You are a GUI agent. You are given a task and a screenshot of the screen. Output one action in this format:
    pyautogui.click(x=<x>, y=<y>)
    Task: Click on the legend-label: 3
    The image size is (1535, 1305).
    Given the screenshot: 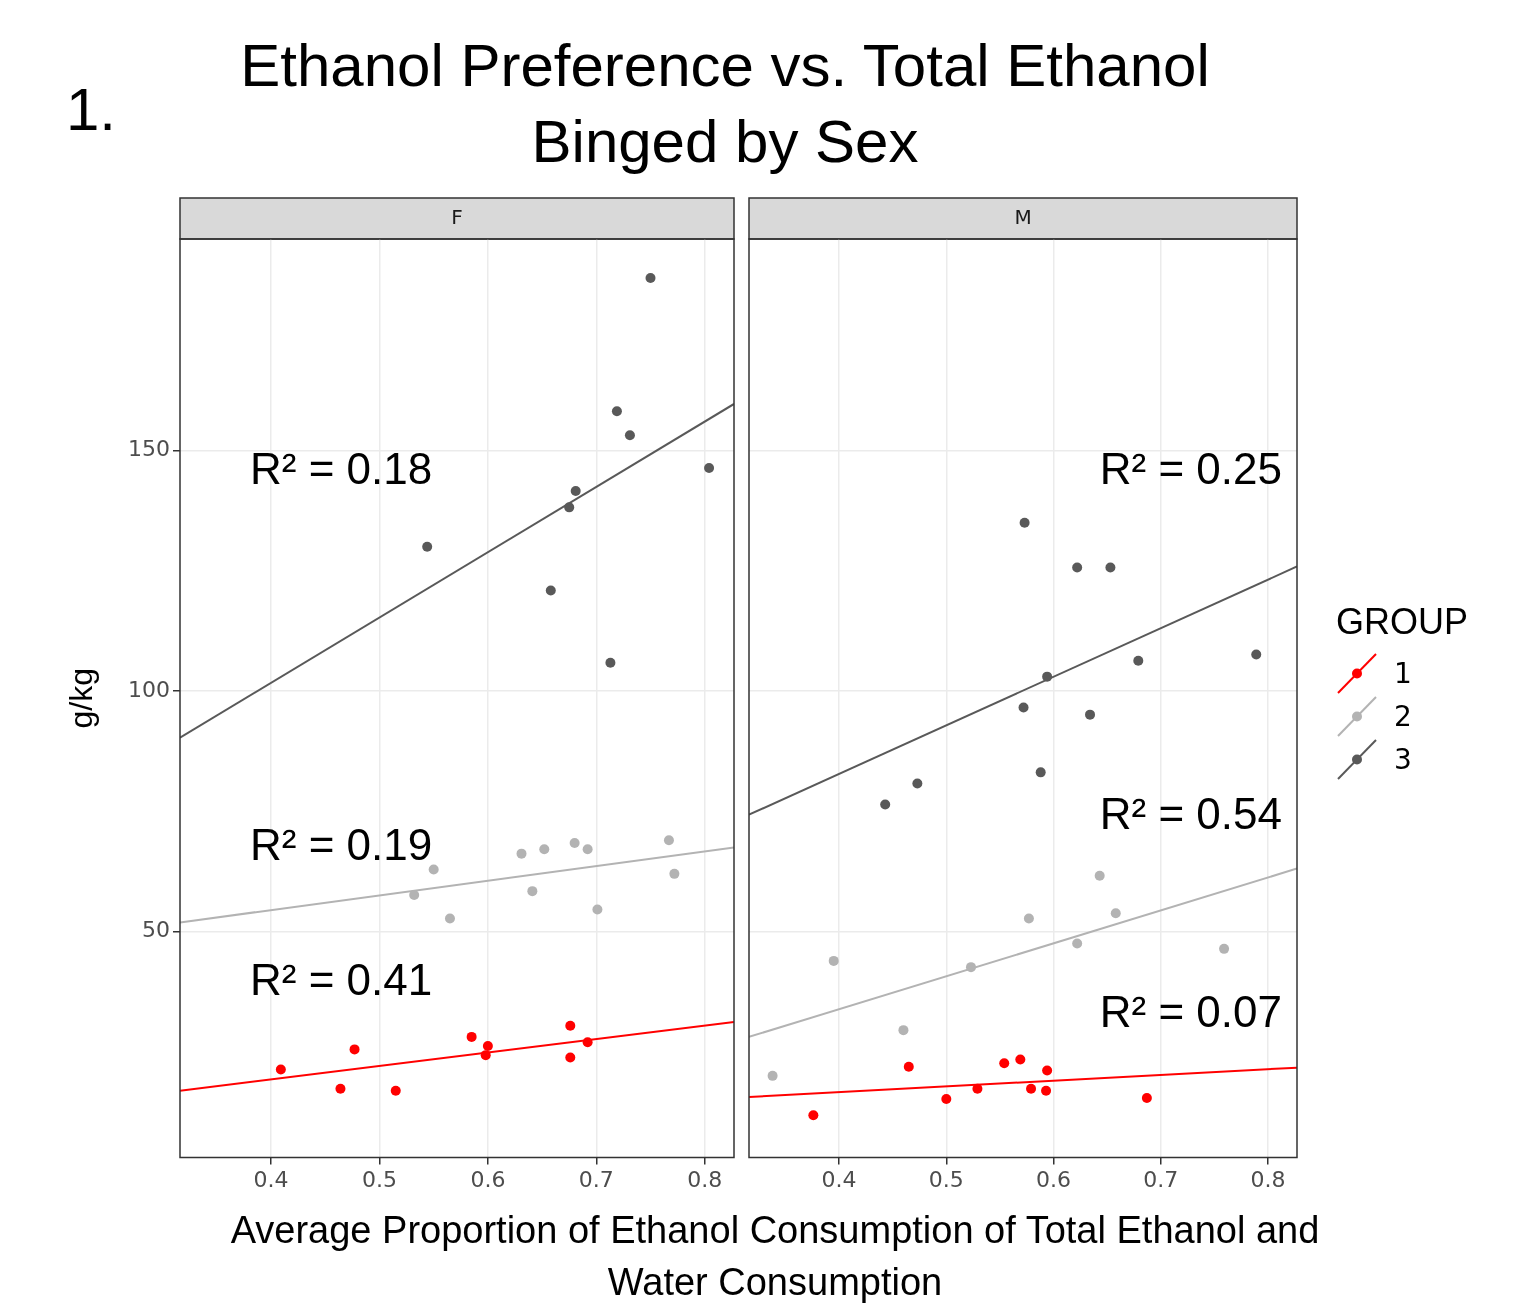 What is the action you would take?
    pyautogui.click(x=1403, y=759)
    